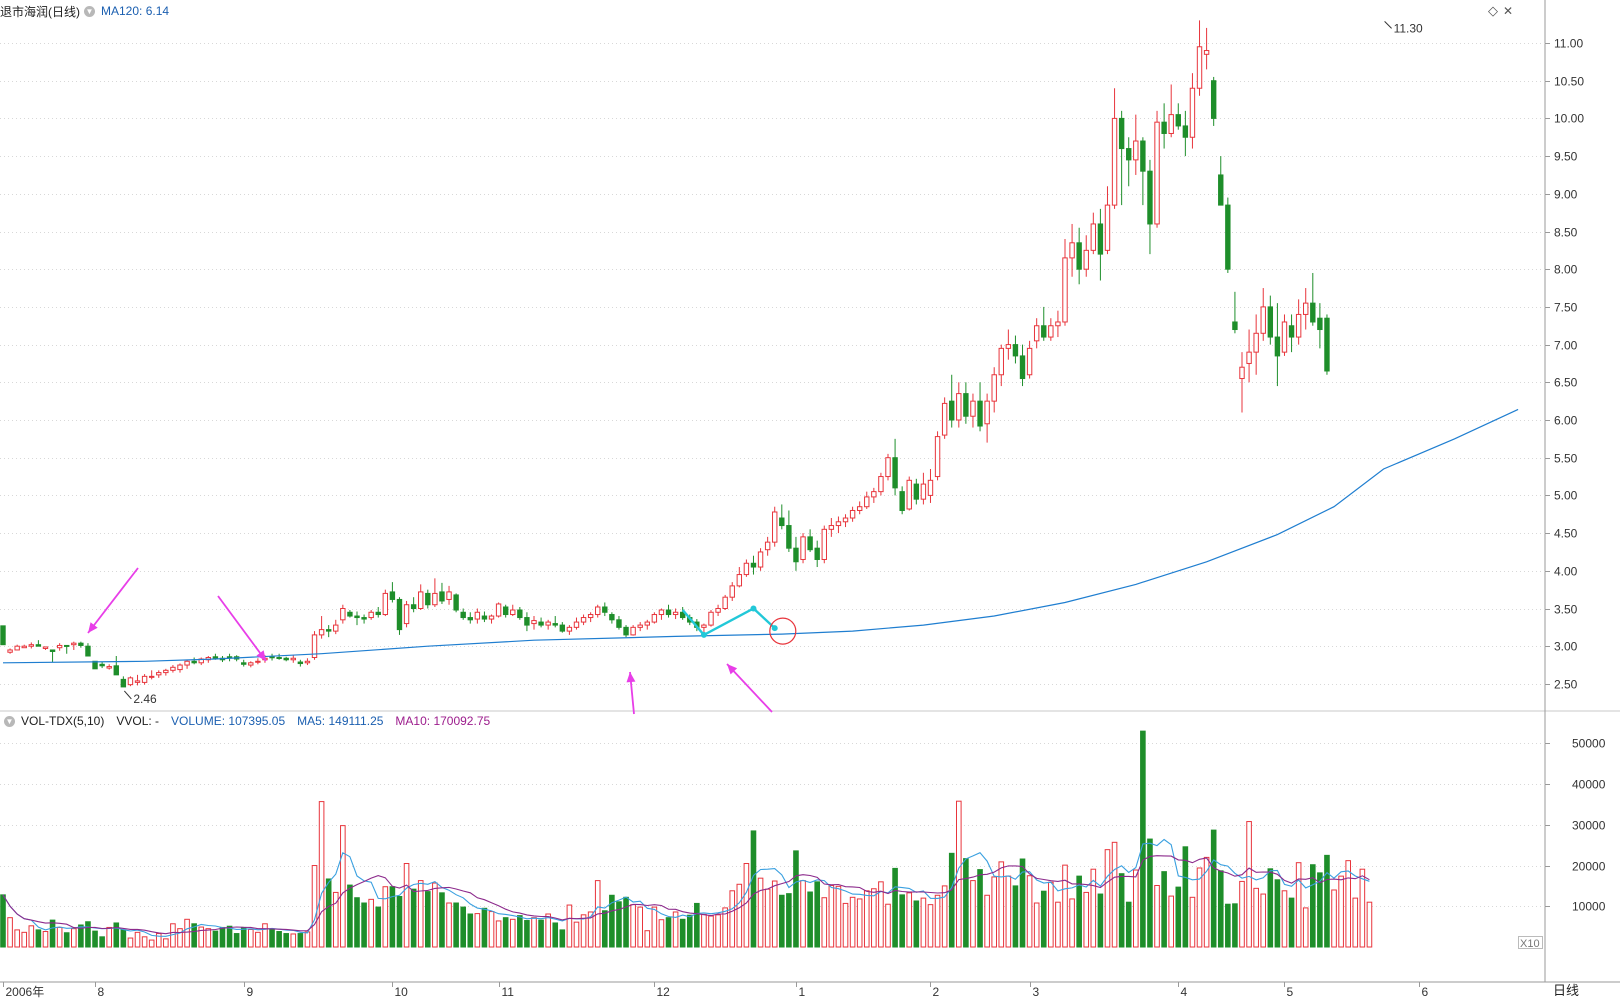  Describe the element at coordinates (1566, 685) in the screenshot. I see `price-tick-label: 2.50` at that location.